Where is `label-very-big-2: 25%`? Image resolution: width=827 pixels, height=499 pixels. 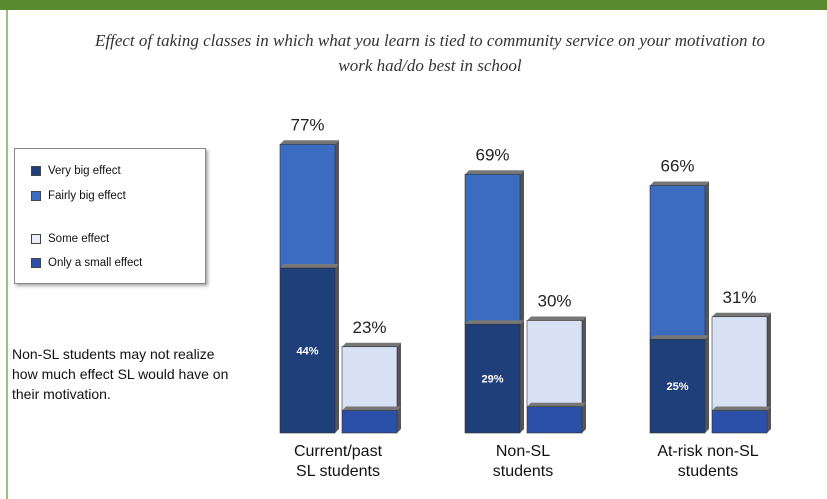 label-very-big-2: 25% is located at coordinates (677, 387).